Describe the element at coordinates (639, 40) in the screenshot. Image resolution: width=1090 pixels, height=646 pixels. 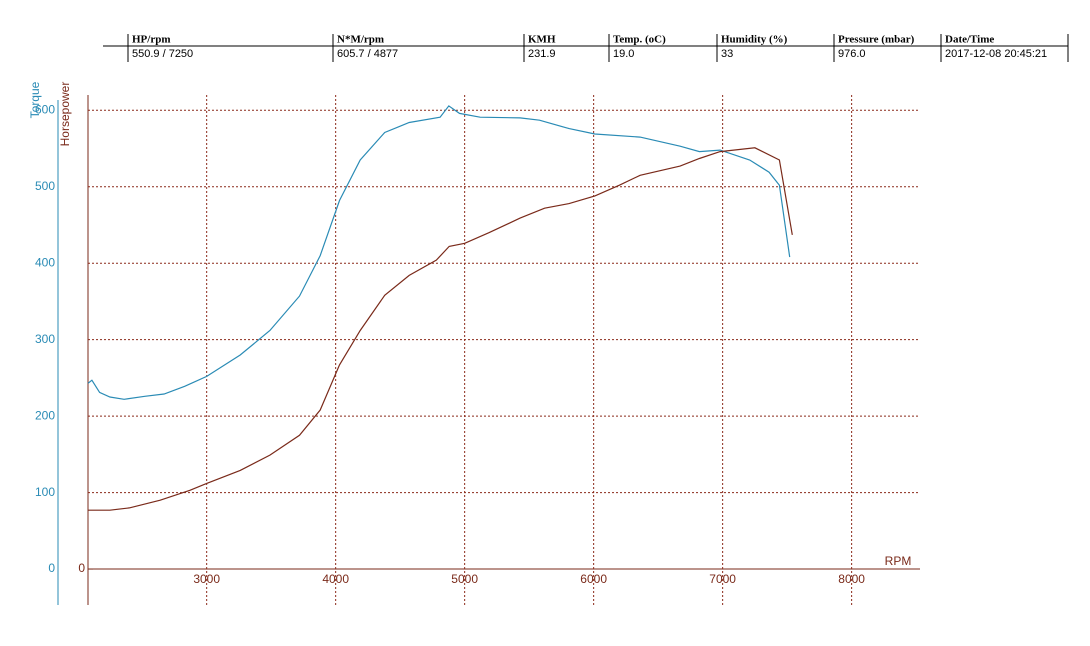
I see `header-label: Temp. (oC)` at that location.